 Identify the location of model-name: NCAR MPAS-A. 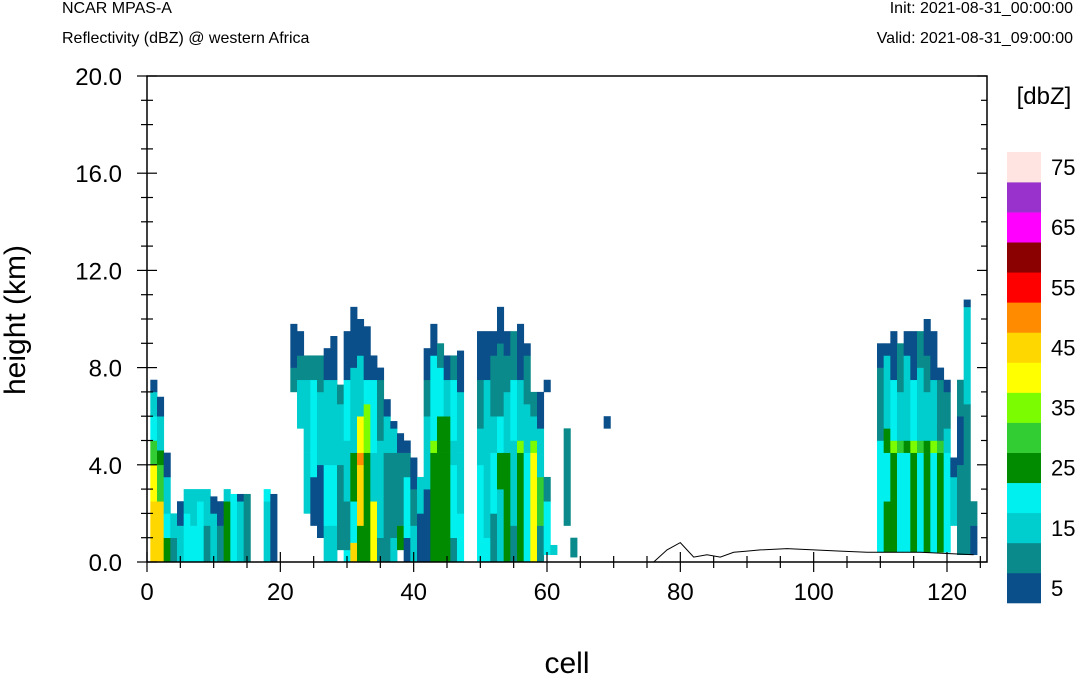
(117, 8).